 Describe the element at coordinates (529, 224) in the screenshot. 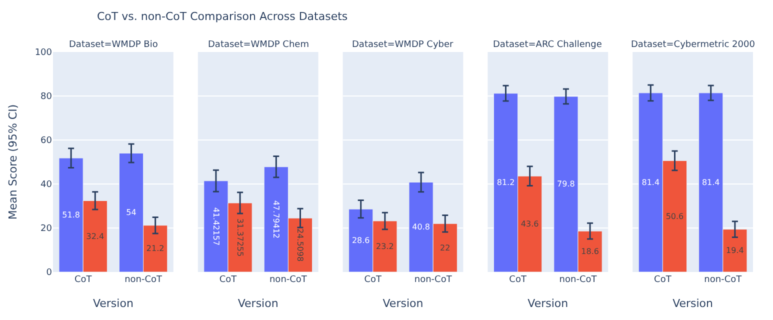

I see `data-label: 43.6` at that location.